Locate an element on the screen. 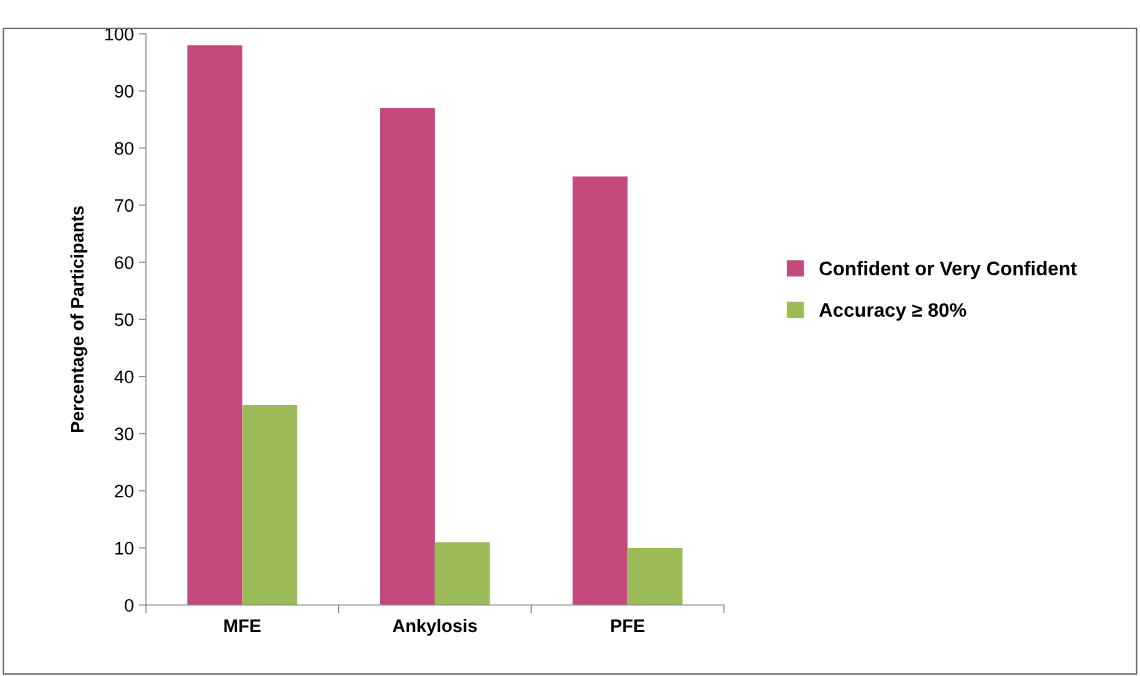 This screenshot has width=1140, height=676. y-tick-label: 50 is located at coordinates (124, 320).